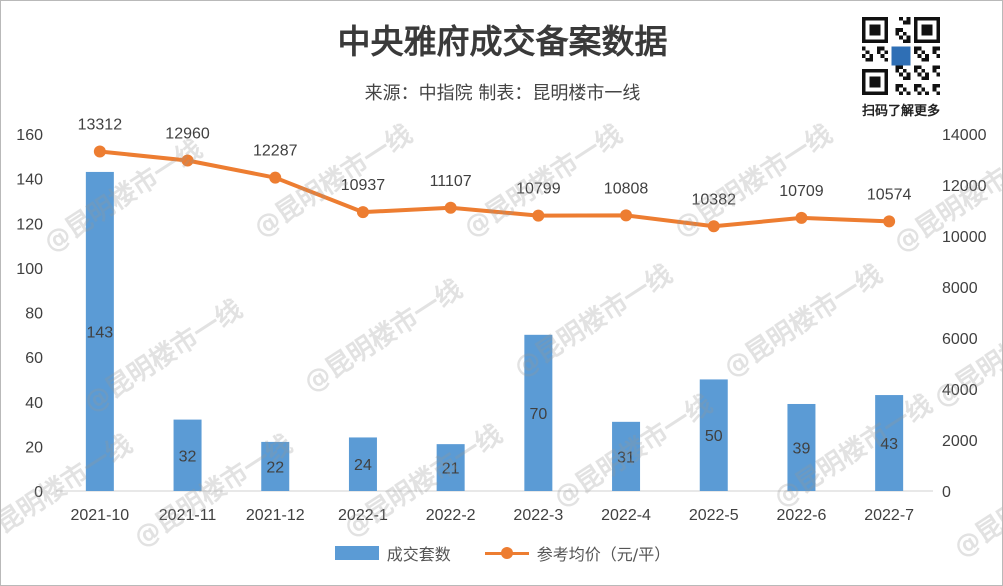  What do you see at coordinates (29, 224) in the screenshot?
I see `left-tick-label: 120` at bounding box center [29, 224].